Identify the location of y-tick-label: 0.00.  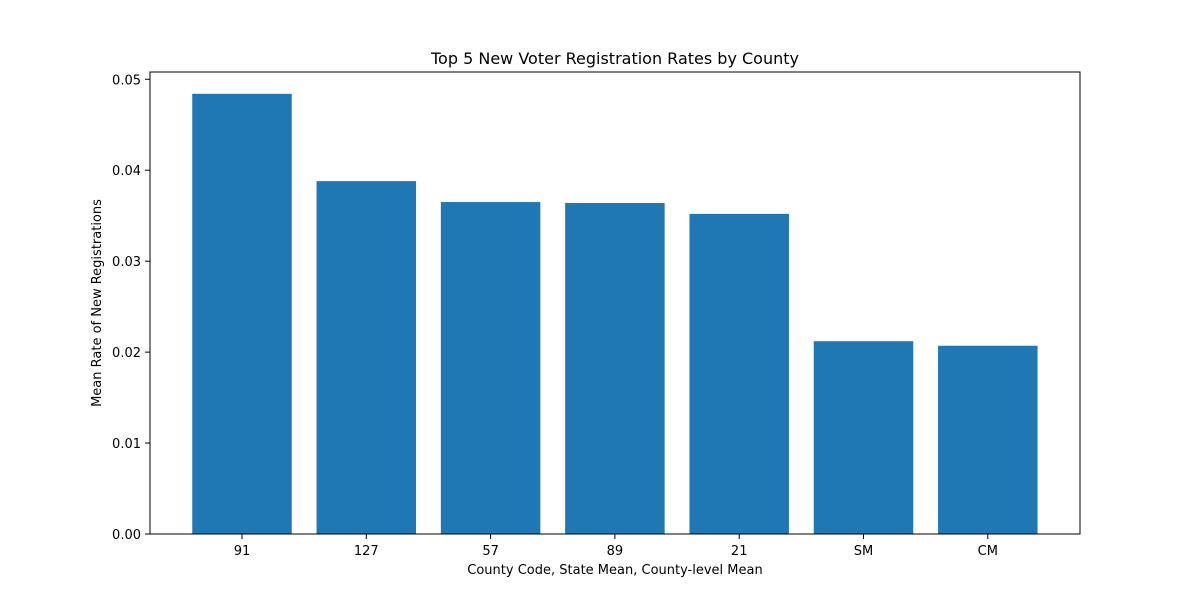
(126, 535).